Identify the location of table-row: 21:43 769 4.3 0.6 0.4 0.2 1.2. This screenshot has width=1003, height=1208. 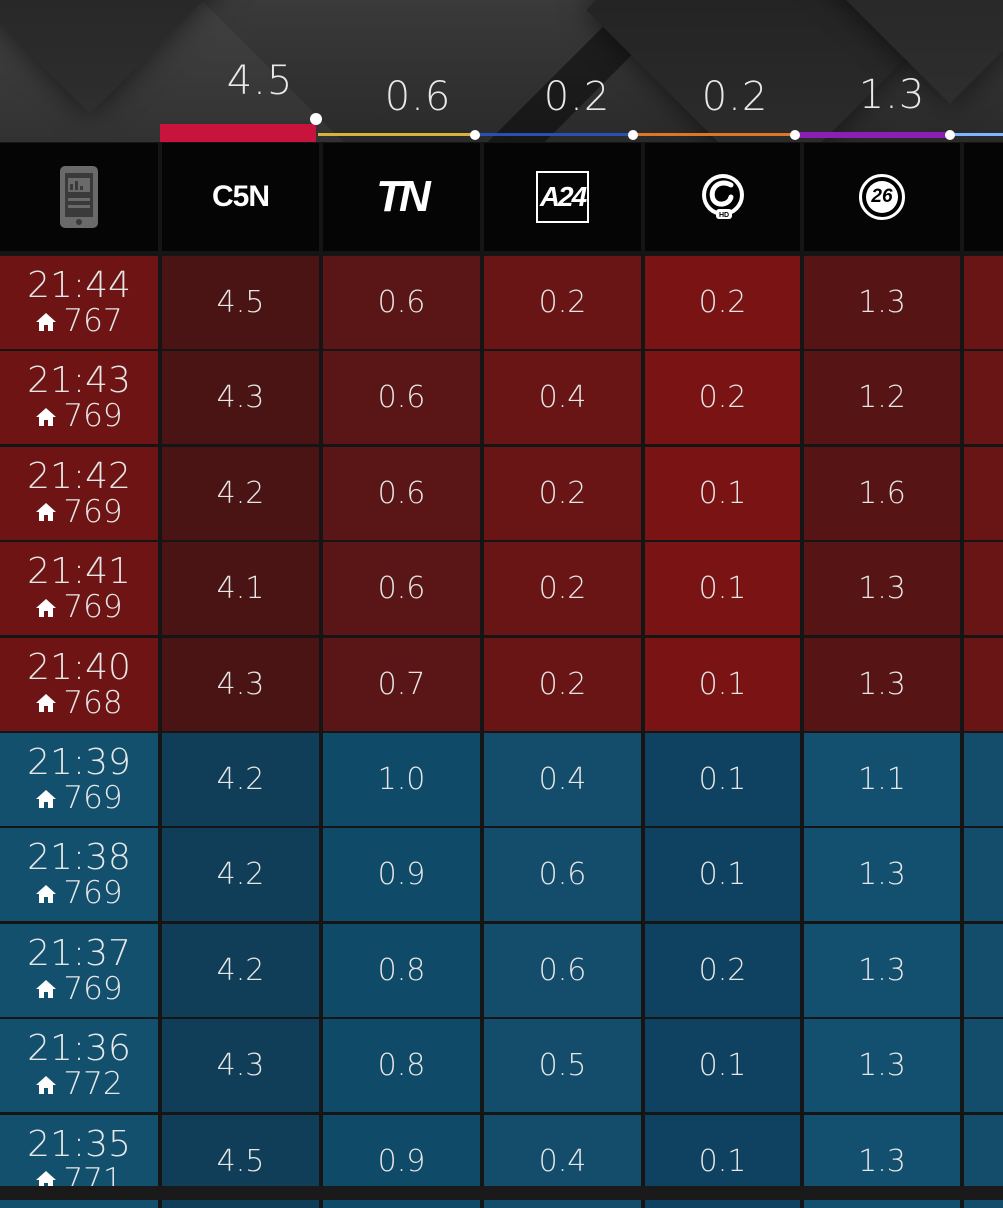
(501, 398).